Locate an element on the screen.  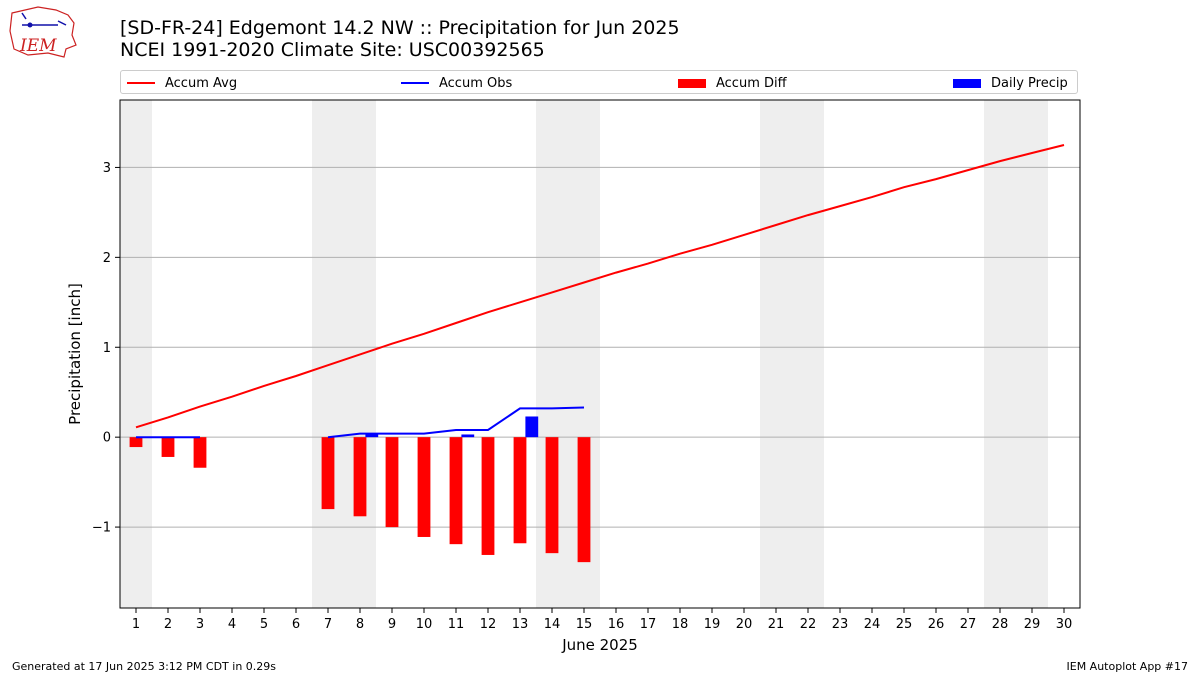
y-axis-label: Precipitation [inch] is located at coordinates (75, 354).